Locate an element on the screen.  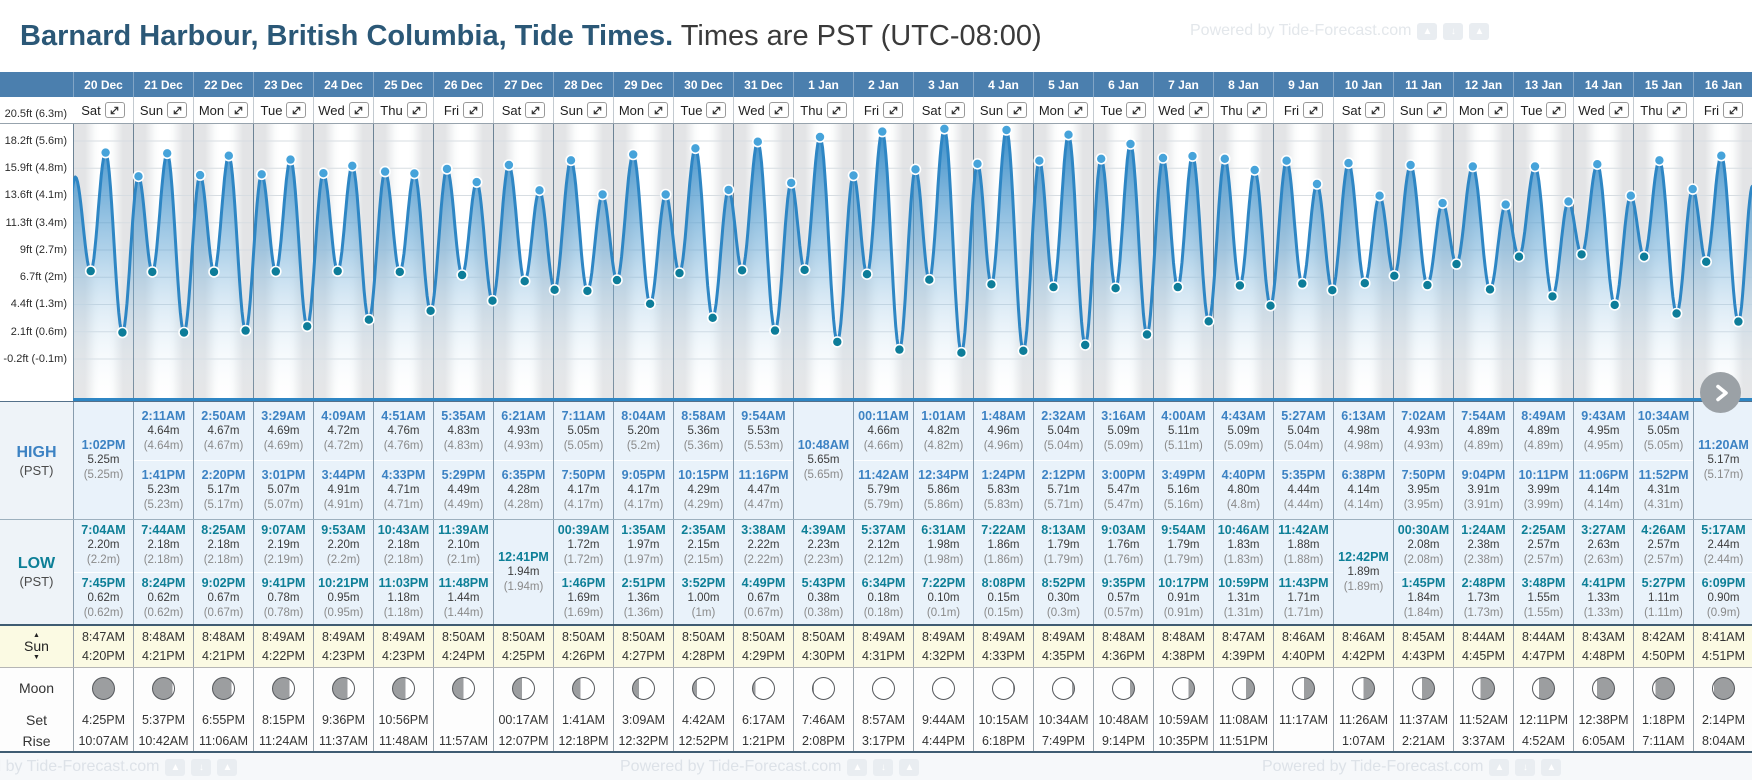
weekday-cell: Sun is located at coordinates (1003, 110).